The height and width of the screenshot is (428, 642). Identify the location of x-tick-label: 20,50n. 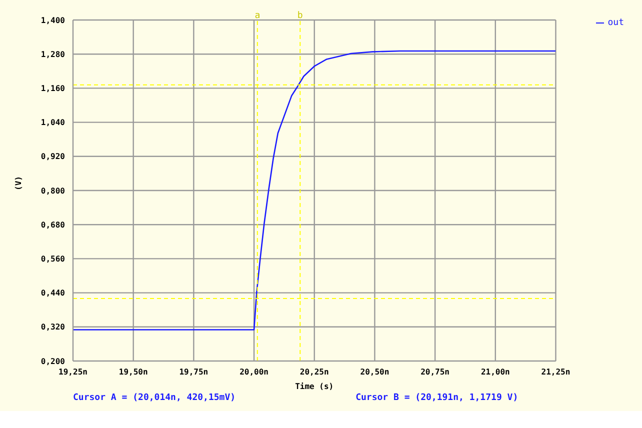
(375, 372).